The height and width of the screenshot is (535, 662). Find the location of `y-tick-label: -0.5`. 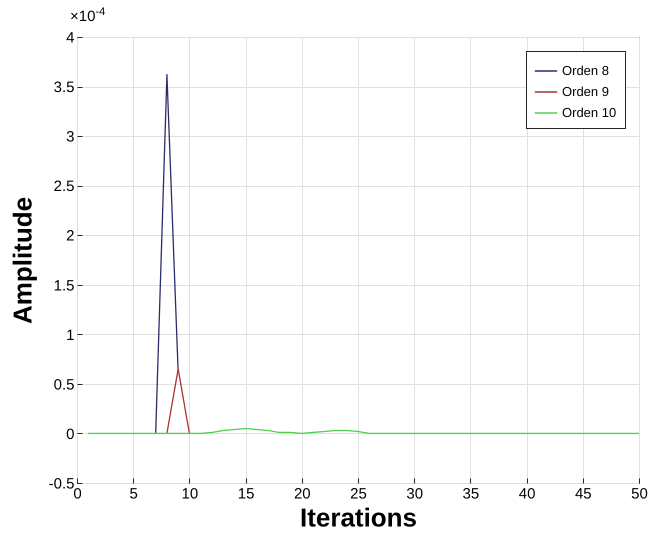

y-tick-label: -0.5 is located at coordinates (61, 484).